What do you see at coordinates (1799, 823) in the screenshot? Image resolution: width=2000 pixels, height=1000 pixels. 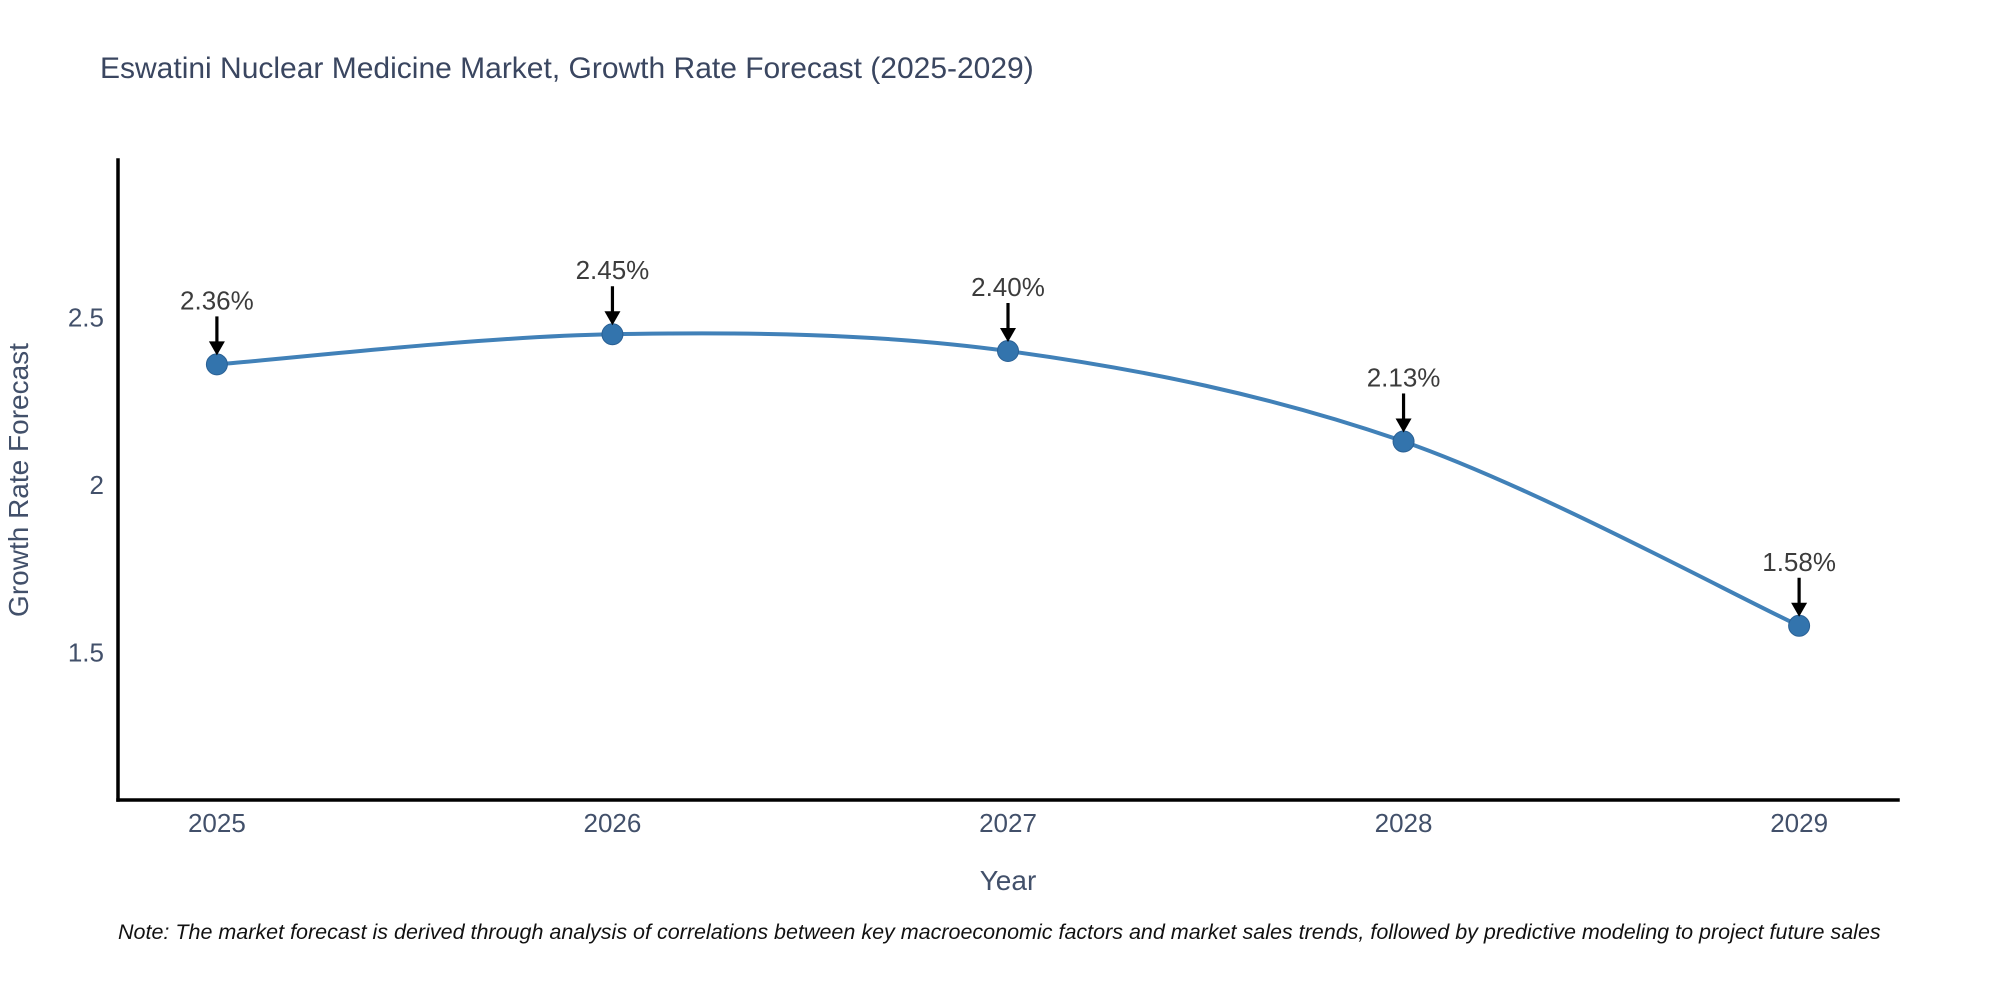 I see `x-tick-label: 2029` at bounding box center [1799, 823].